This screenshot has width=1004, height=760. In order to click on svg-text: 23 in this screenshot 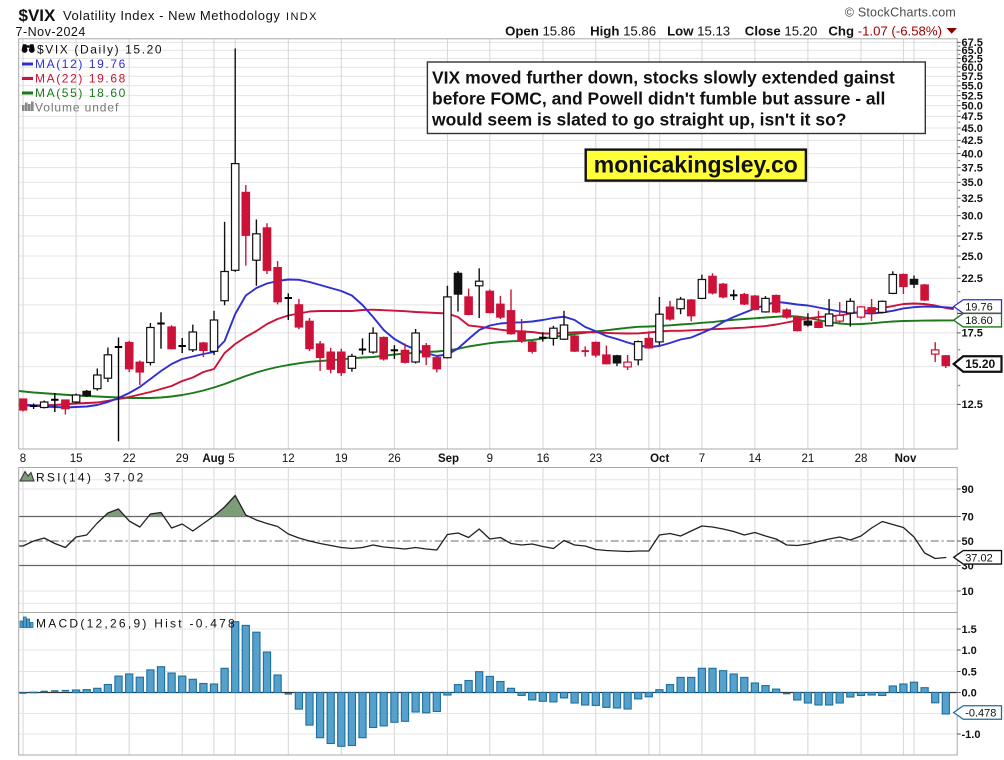, I will do `click(595, 459)`.